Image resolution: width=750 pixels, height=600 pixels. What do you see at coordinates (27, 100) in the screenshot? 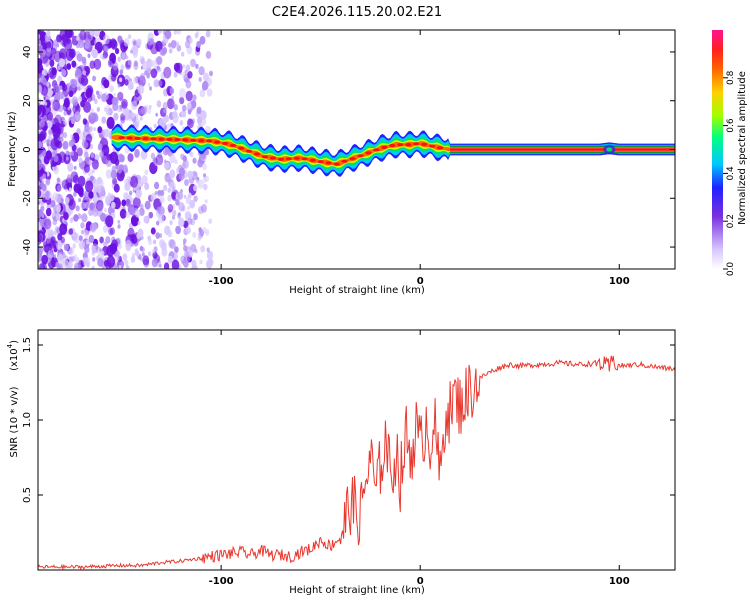
I see `top-y-tick-label: 20` at bounding box center [27, 100].